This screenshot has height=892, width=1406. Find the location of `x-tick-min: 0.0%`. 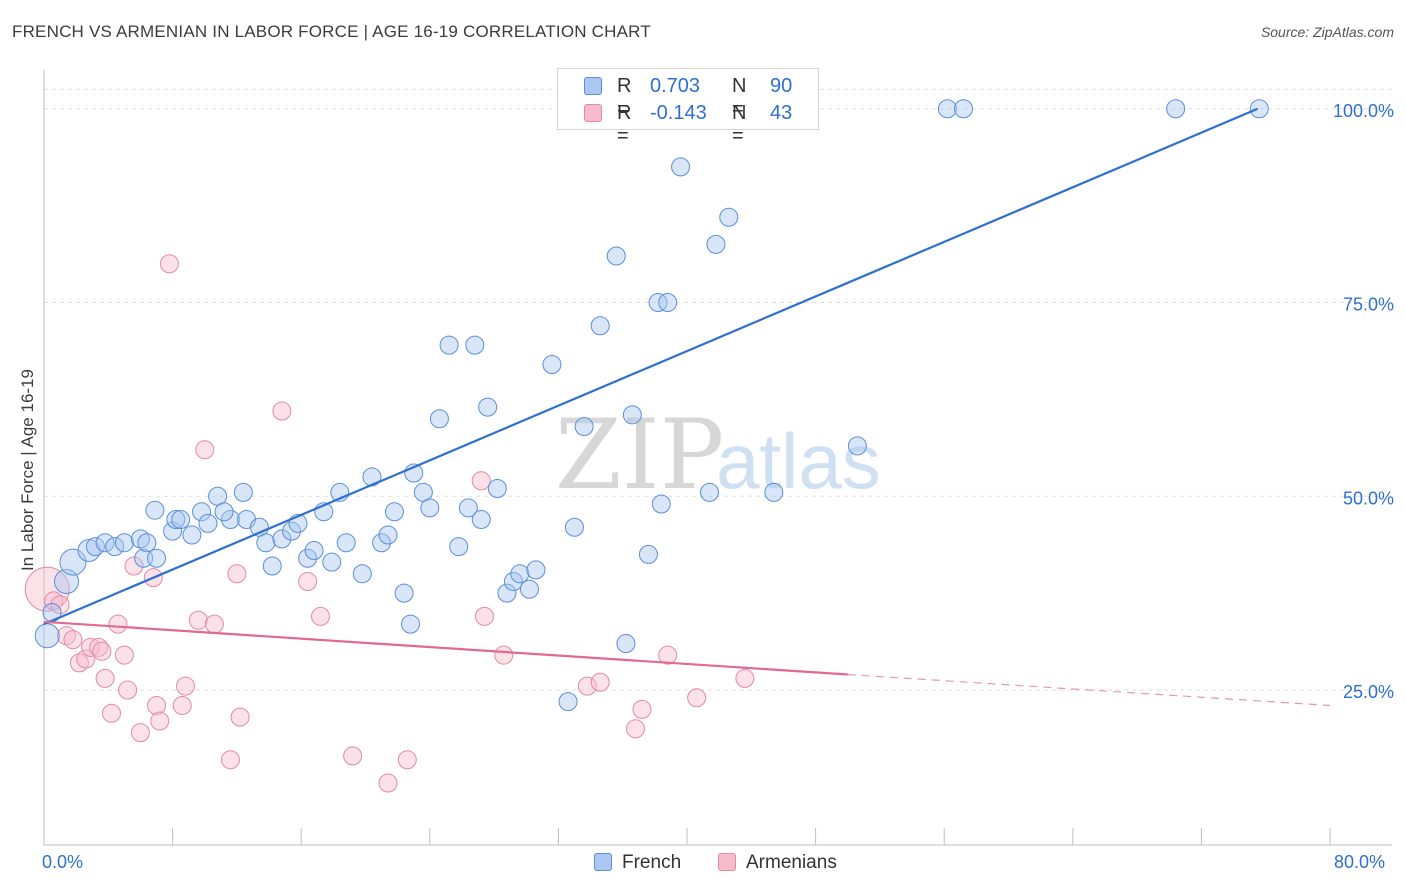

x-tick-min: 0.0% is located at coordinates (63, 862).